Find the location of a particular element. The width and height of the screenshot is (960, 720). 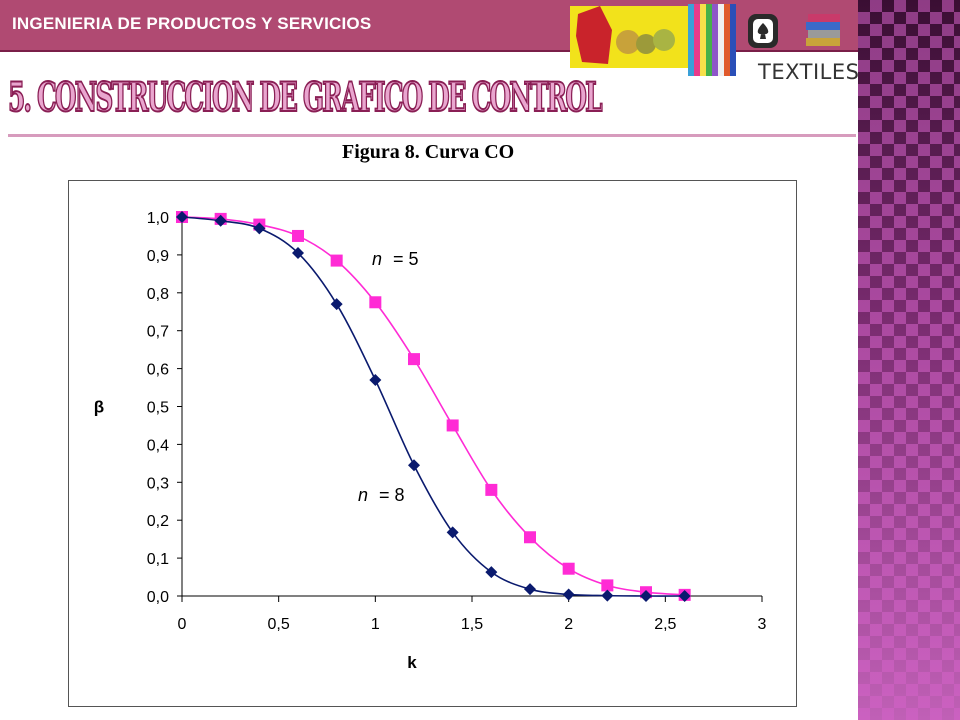

title-divider is located at coordinates (432, 135).